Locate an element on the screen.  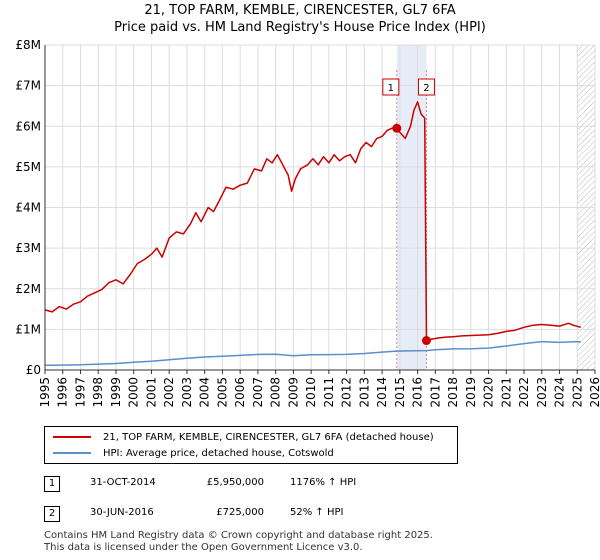
x-tick-label: 2024 is located at coordinates (560, 392).